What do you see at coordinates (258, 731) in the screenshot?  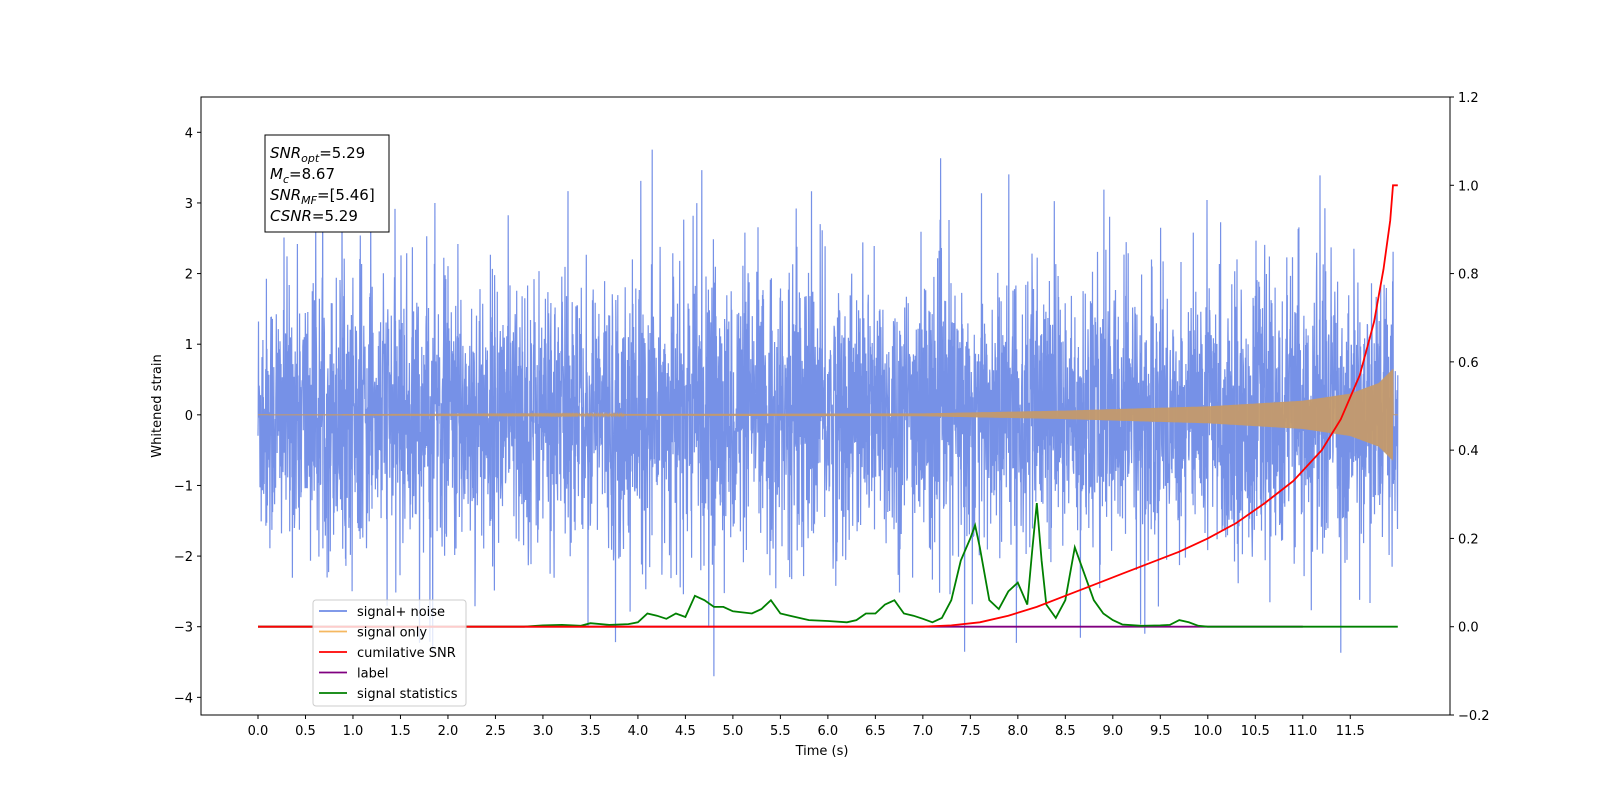 I see `x-tick-label: 0.0` at bounding box center [258, 731].